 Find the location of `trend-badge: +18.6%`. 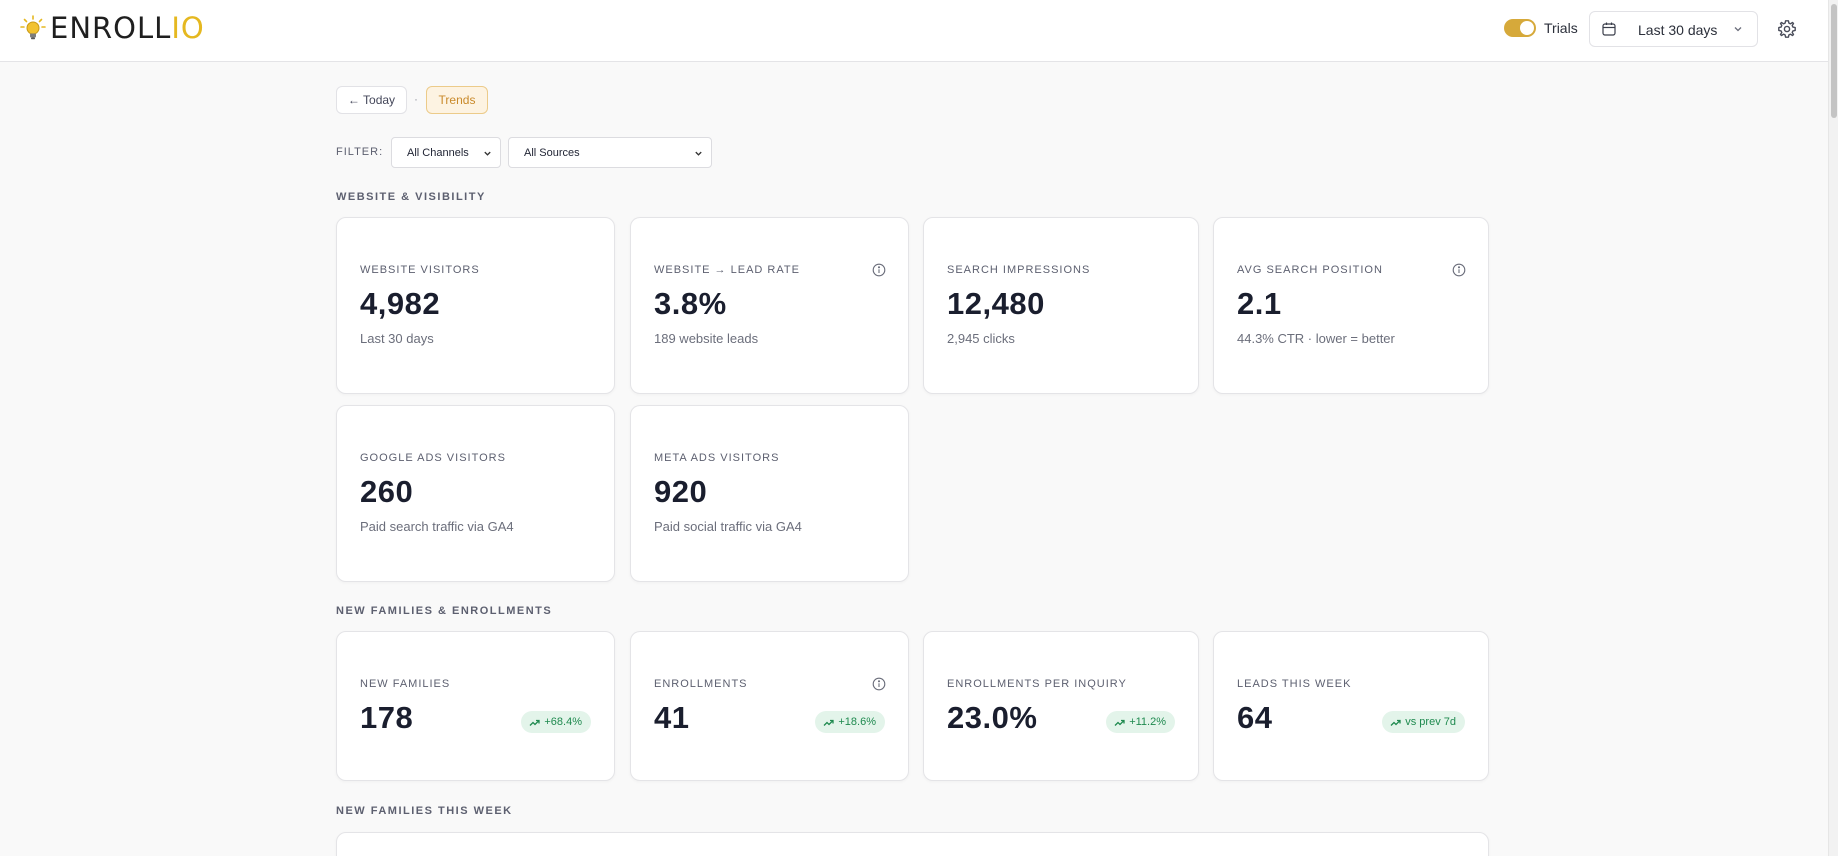

trend-badge: +18.6% is located at coordinates (850, 722).